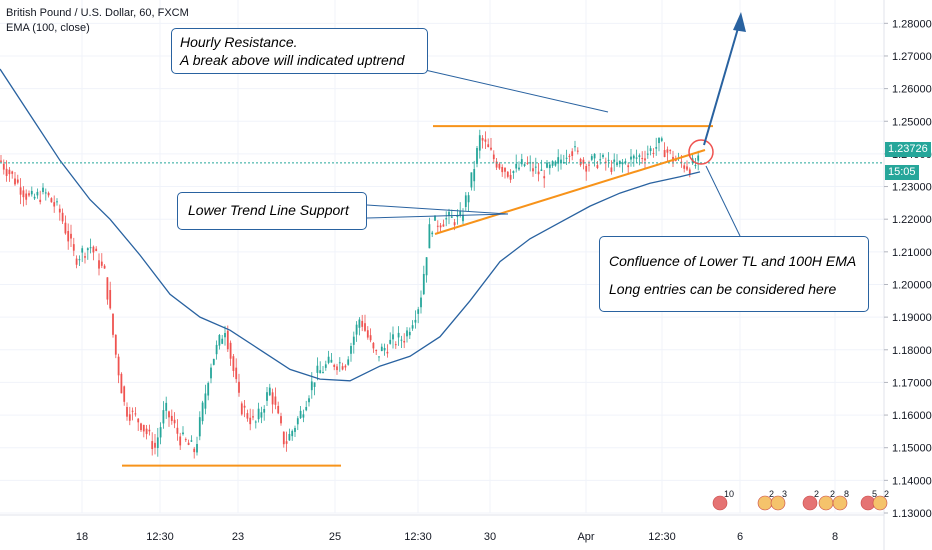 This screenshot has width=932, height=550. Describe the element at coordinates (239, 42) in the screenshot. I see `resistance-note-line1: Hourly Resistance.` at that location.